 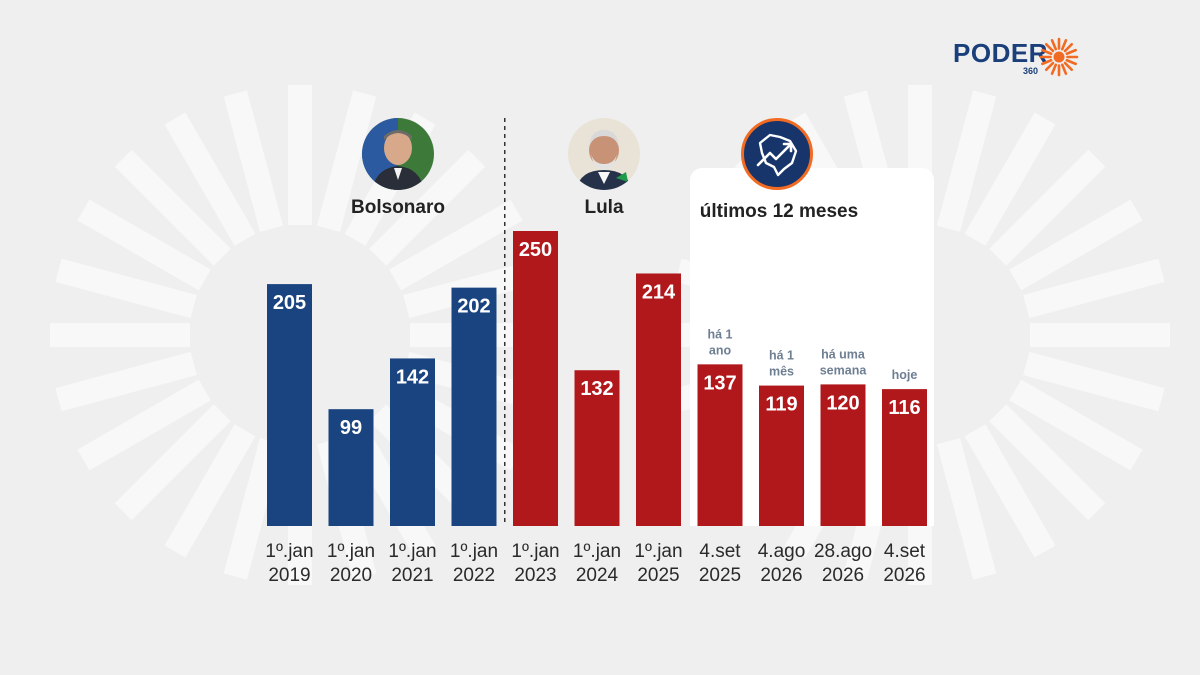 What do you see at coordinates (1000, 53) in the screenshot?
I see `logo-wordmark: PODER` at bounding box center [1000, 53].